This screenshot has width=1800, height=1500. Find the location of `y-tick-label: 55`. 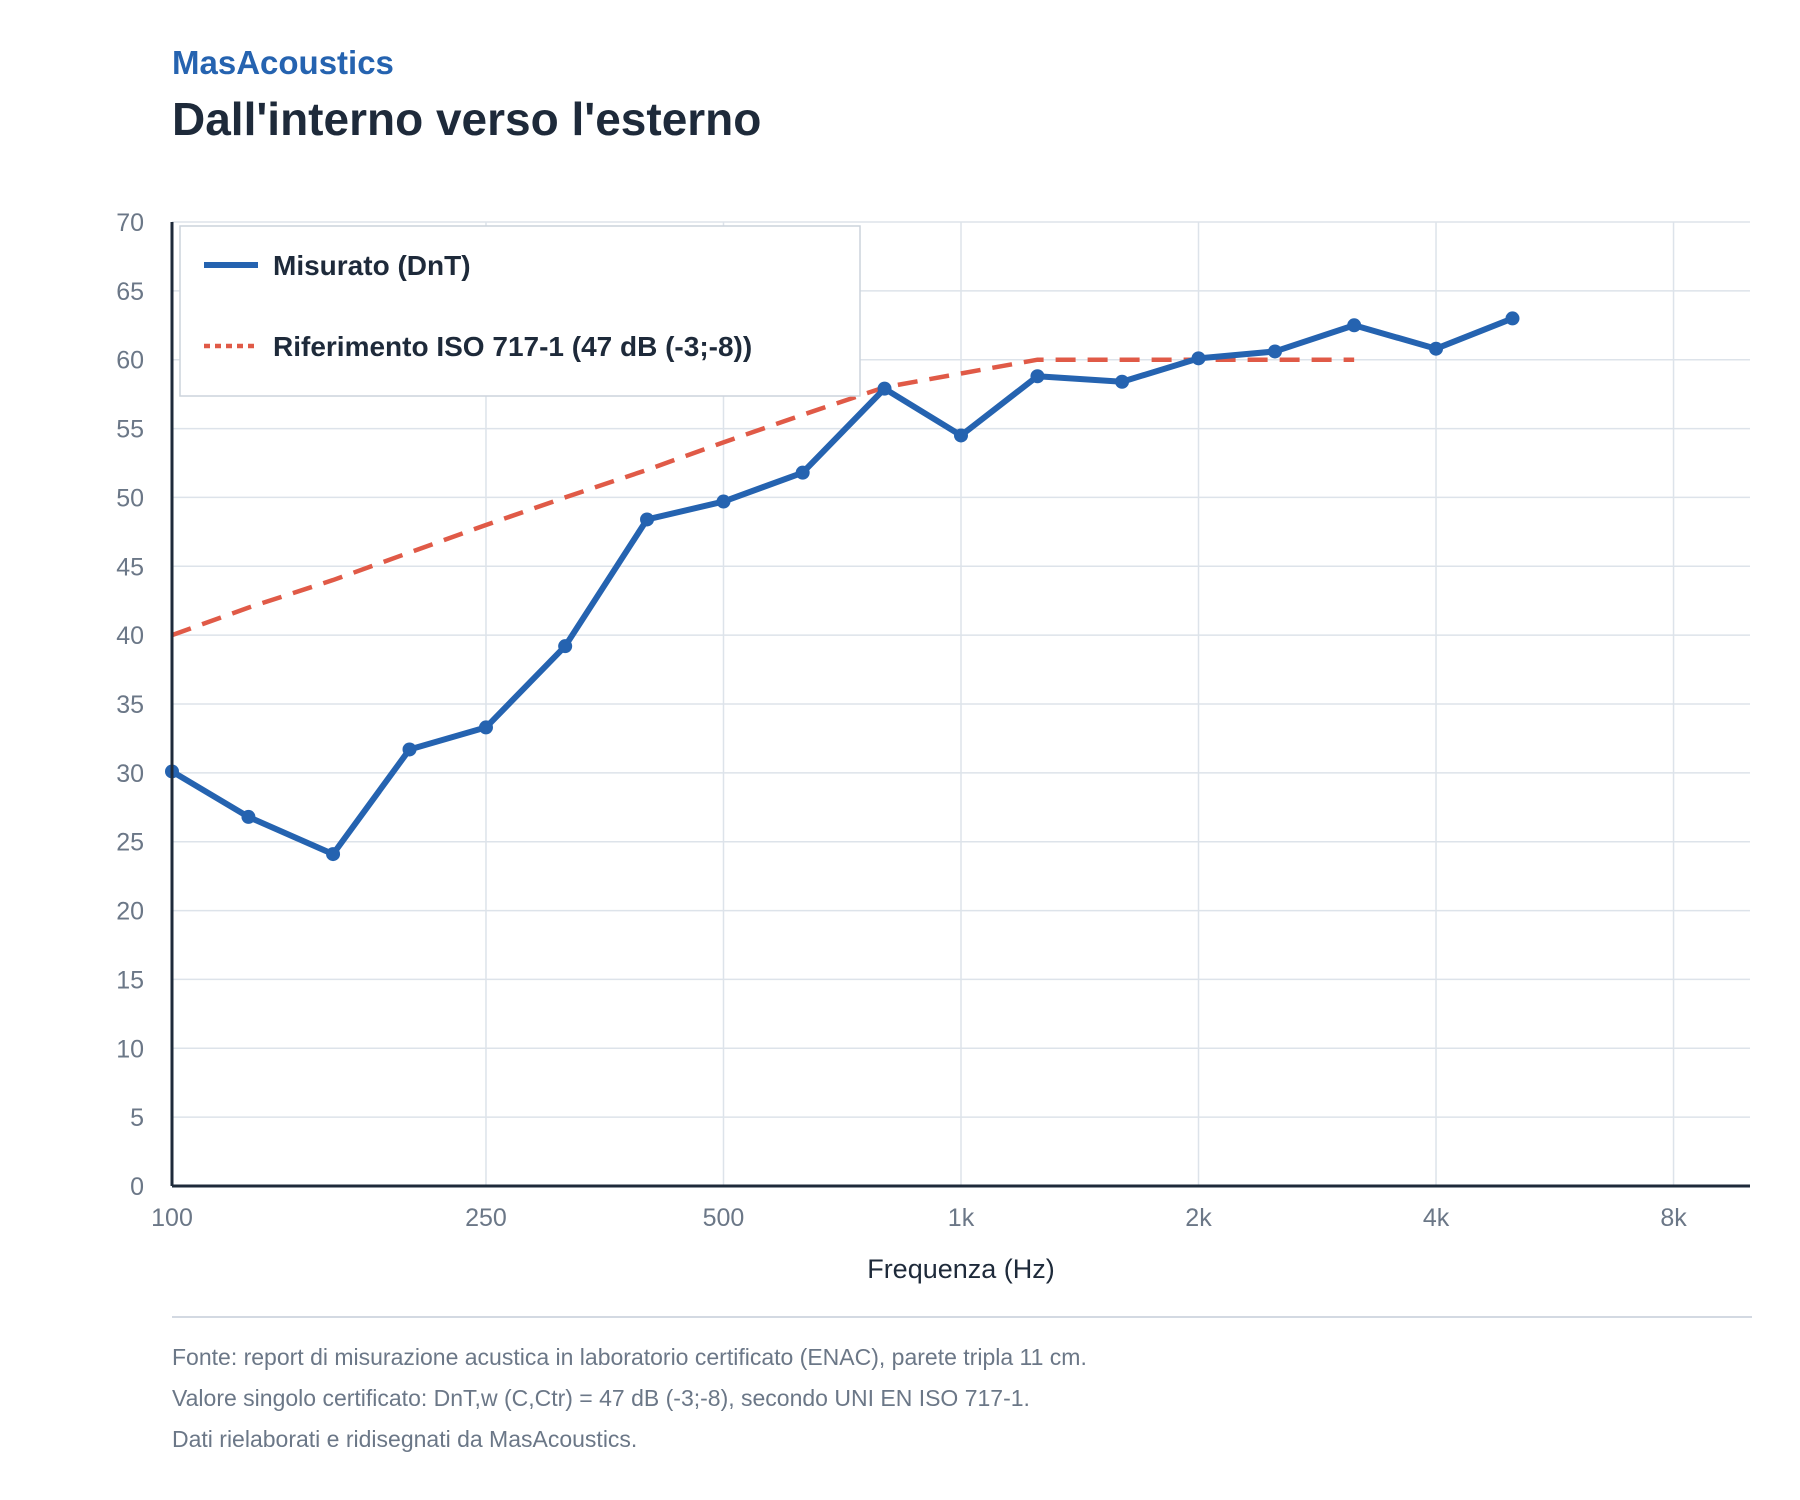

y-tick-label: 55 is located at coordinates (130, 430).